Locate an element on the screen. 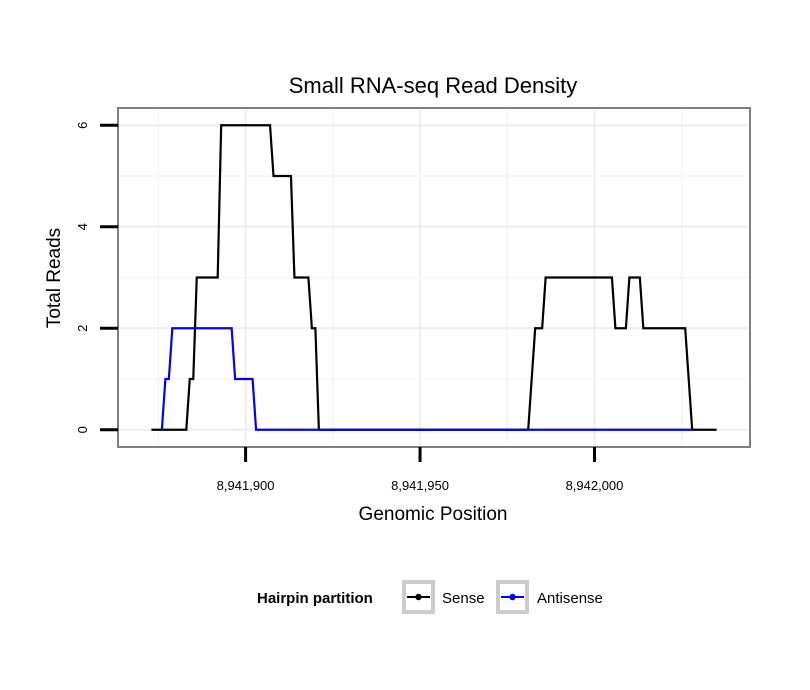  x-tick-label-2: 8,942,000 is located at coordinates (595, 485).